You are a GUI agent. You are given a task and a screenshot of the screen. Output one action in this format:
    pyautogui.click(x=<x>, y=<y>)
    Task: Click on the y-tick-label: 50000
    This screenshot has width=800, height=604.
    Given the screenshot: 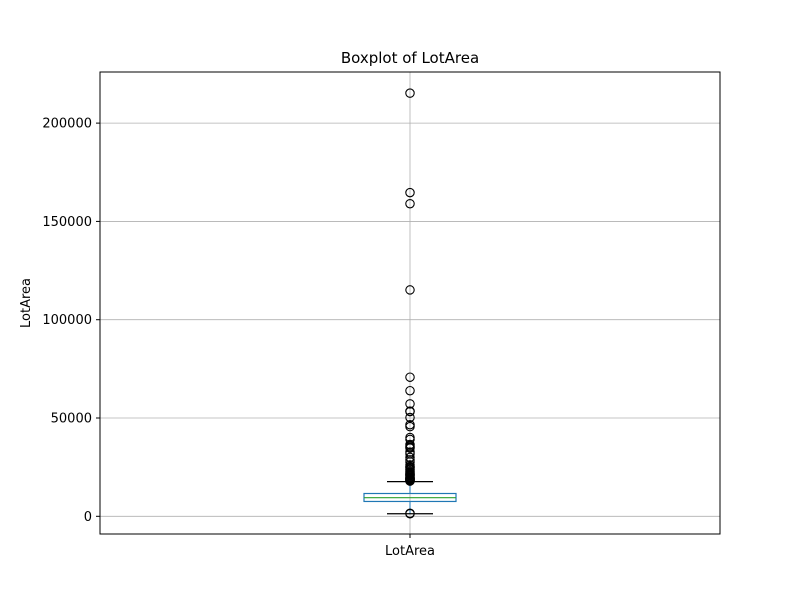 What is the action you would take?
    pyautogui.click(x=71, y=419)
    